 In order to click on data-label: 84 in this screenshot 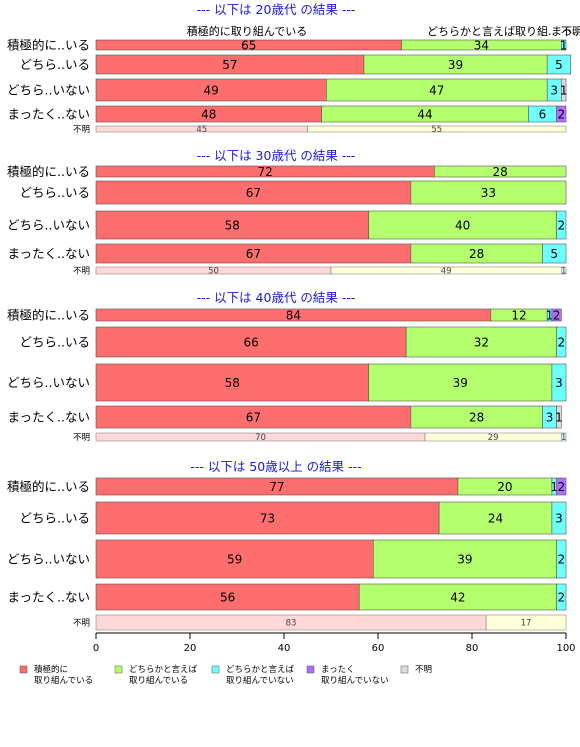, I will do `click(293, 316)`.